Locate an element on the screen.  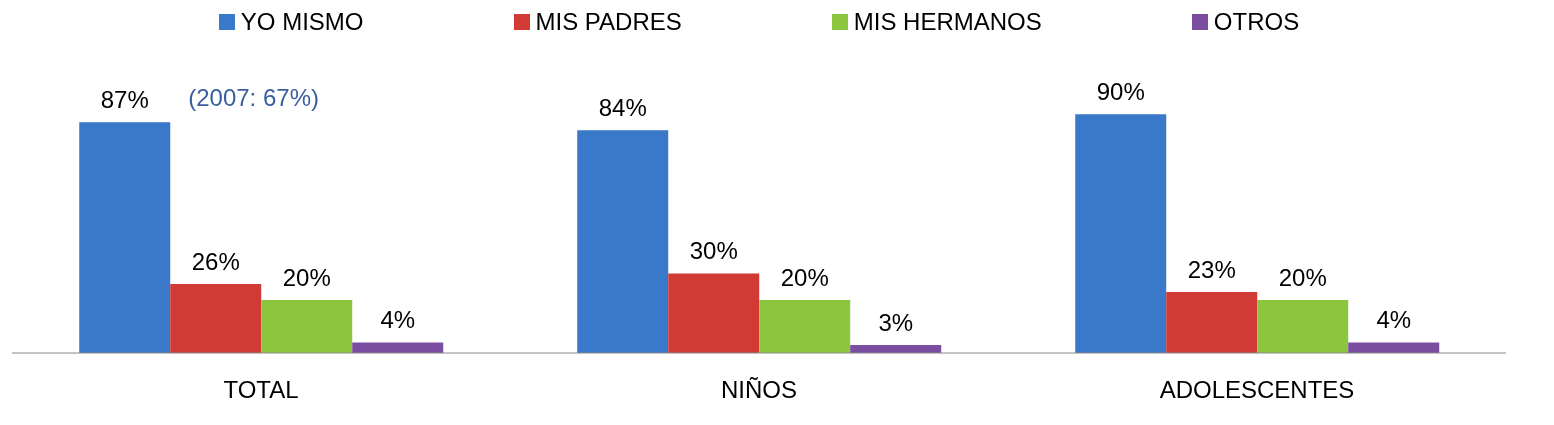
text: (2007: 67%) is located at coordinates (253, 98).